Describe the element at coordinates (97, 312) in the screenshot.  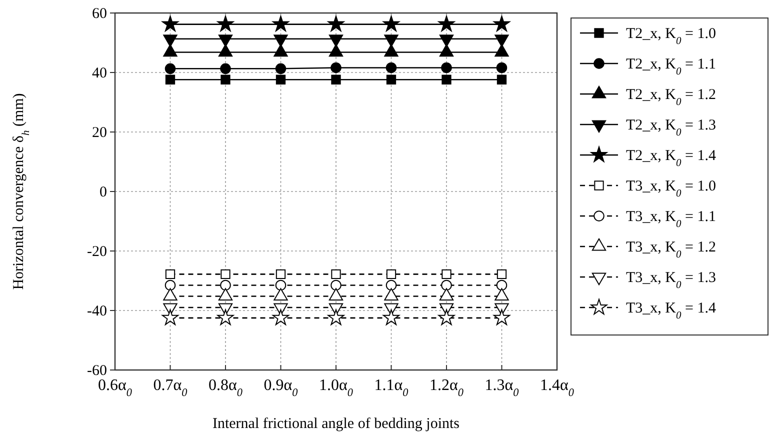
I see `y-tick-label: -40` at that location.